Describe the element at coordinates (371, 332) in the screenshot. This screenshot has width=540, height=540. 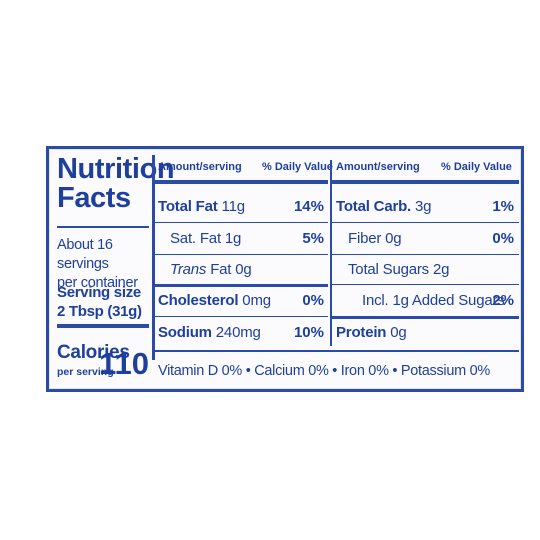
I see `table-row: Protein 0g` at that location.